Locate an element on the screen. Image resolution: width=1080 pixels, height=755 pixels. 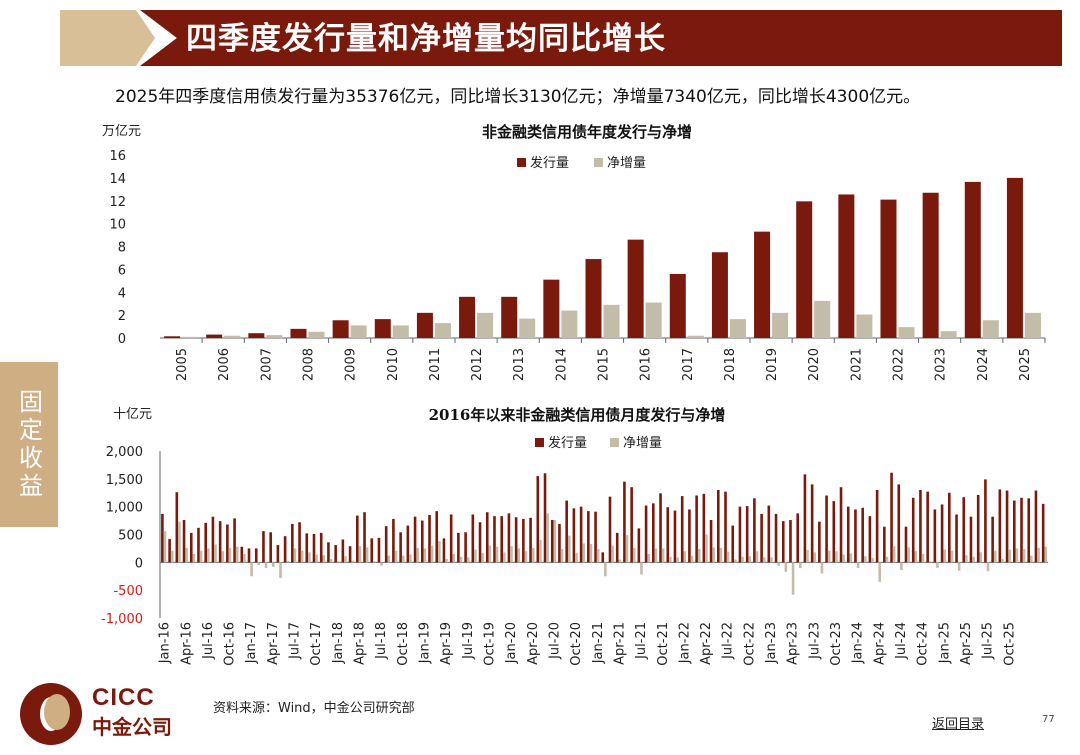
annual-x-tick-label: 2010 is located at coordinates (393, 364).